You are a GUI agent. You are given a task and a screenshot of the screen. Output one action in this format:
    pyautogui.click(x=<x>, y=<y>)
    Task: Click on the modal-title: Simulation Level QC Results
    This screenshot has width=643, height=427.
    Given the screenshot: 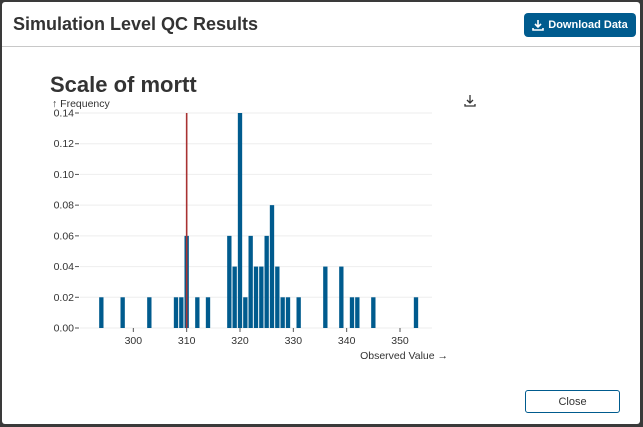 What is the action you would take?
    pyautogui.click(x=136, y=24)
    